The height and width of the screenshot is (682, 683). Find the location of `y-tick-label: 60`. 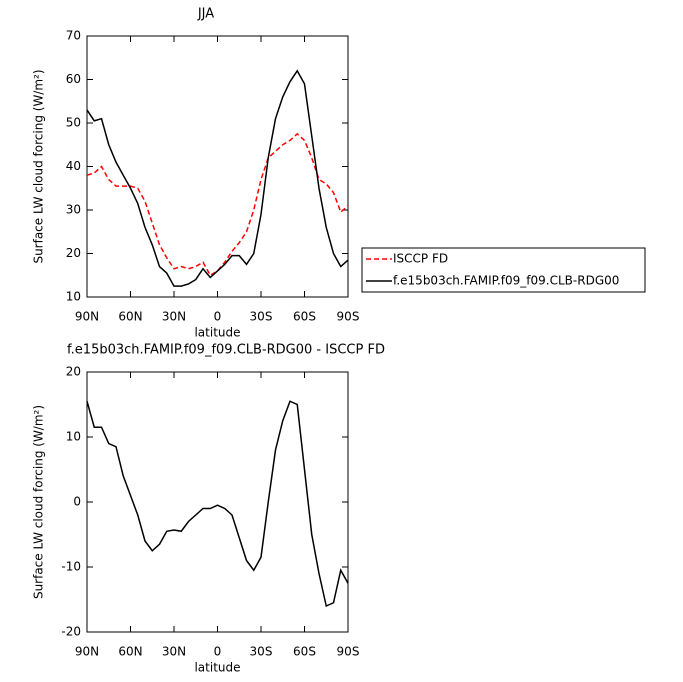

y-tick-label: 60 is located at coordinates (73, 79).